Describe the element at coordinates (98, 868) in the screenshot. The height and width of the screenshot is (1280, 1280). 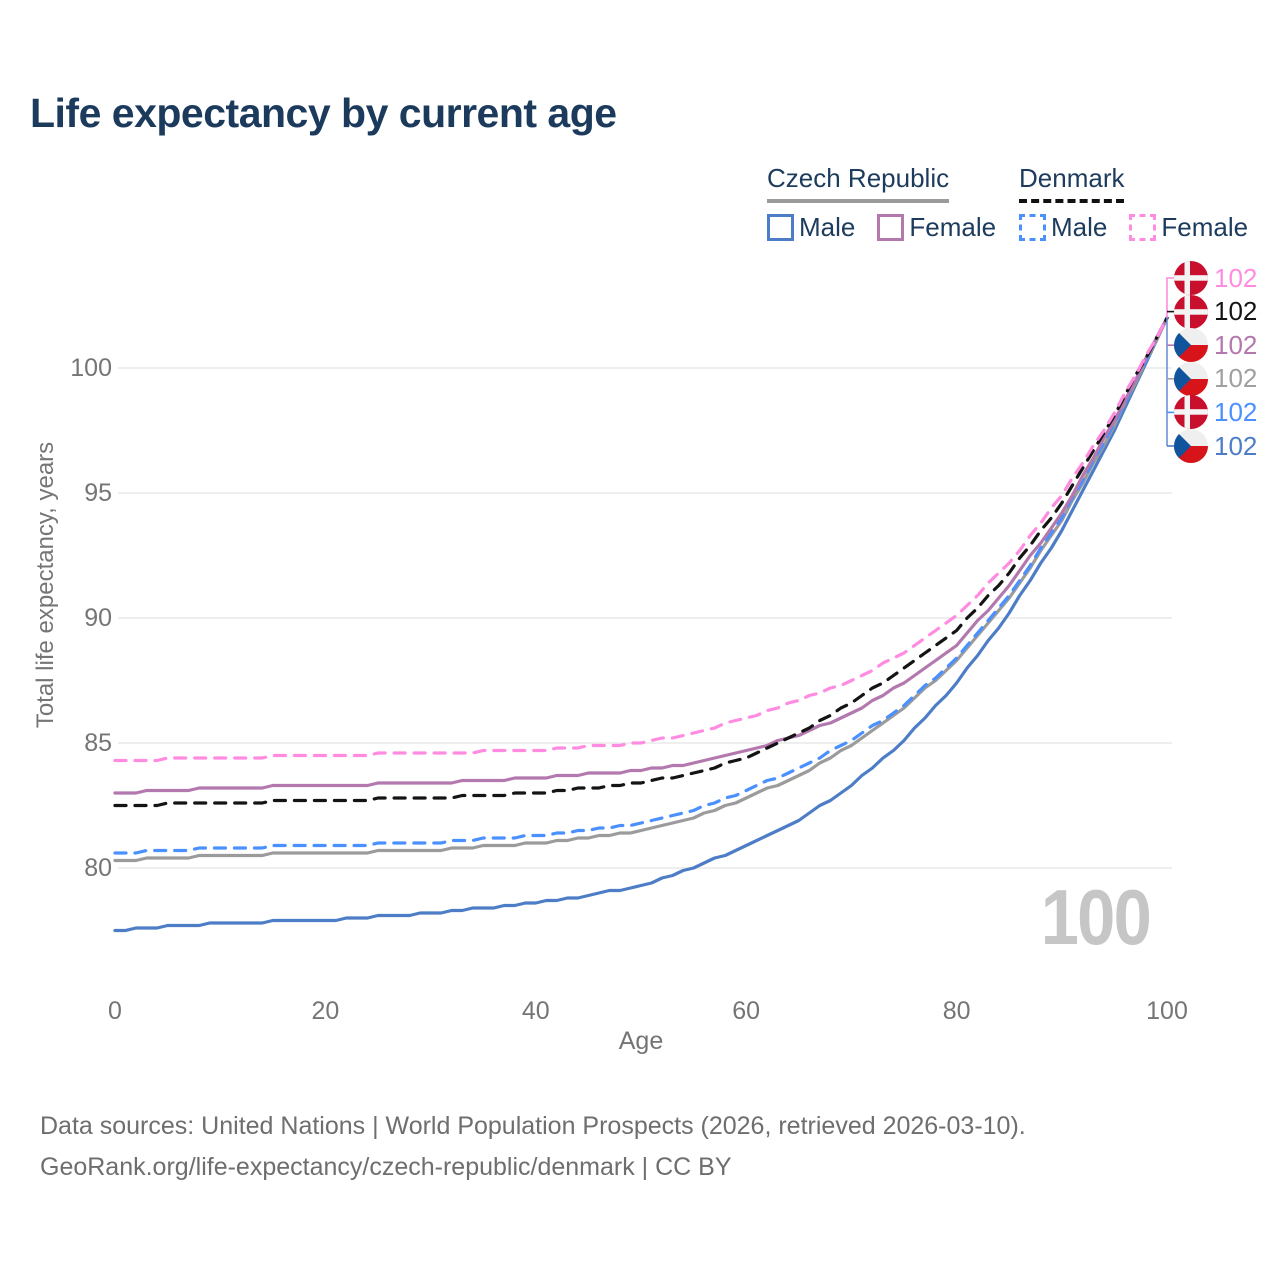
I see `y-tick-label: 80` at that location.